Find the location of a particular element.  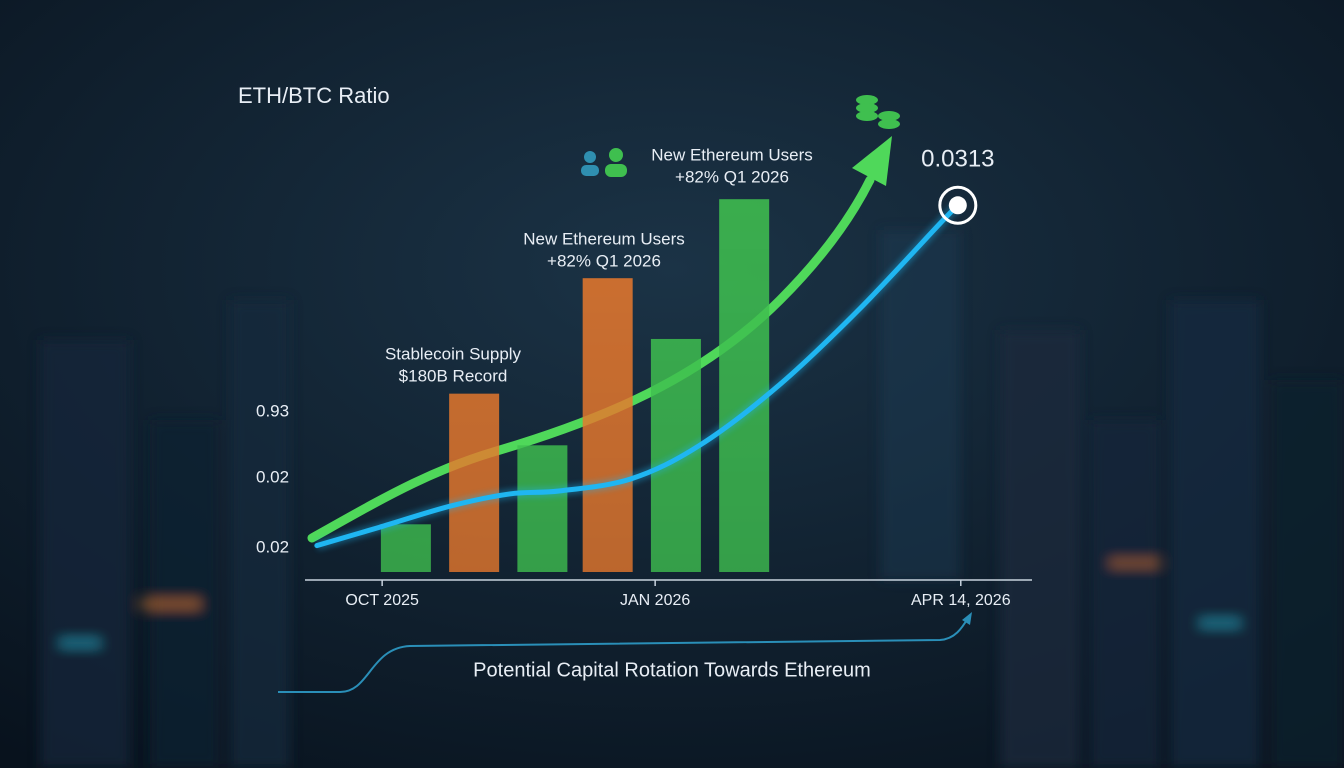

chart-title: ETH/BTC Ratio is located at coordinates (314, 95).